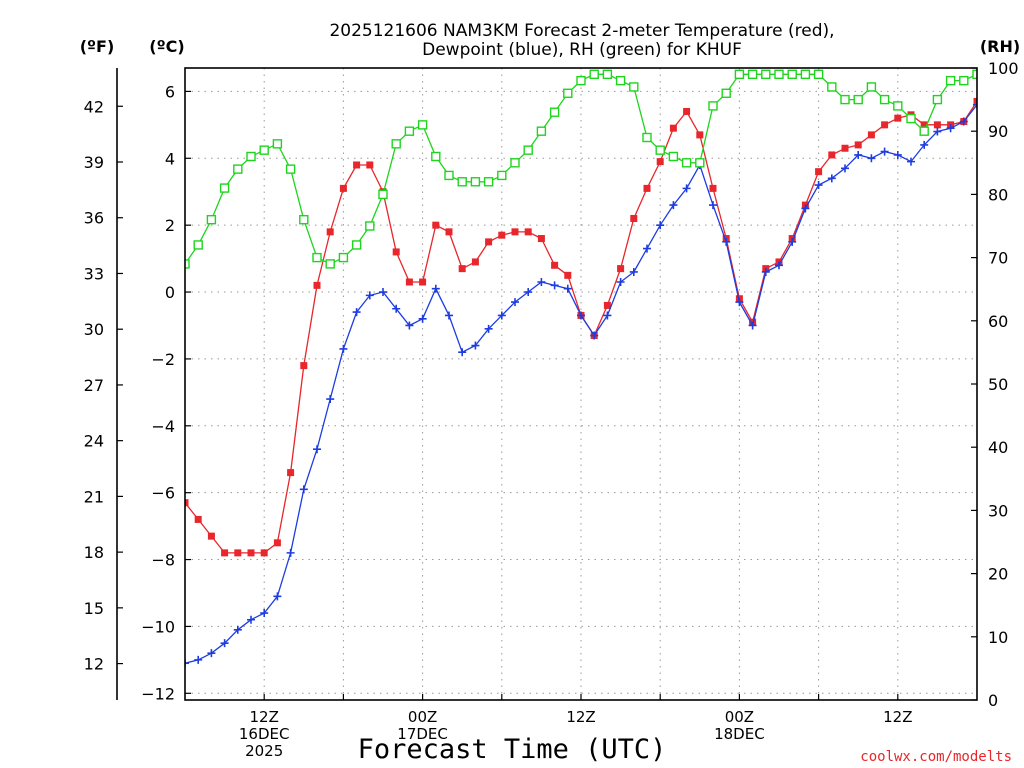 The image size is (1024, 768). I want to click on rh-tick-label: 50, so click(998, 384).